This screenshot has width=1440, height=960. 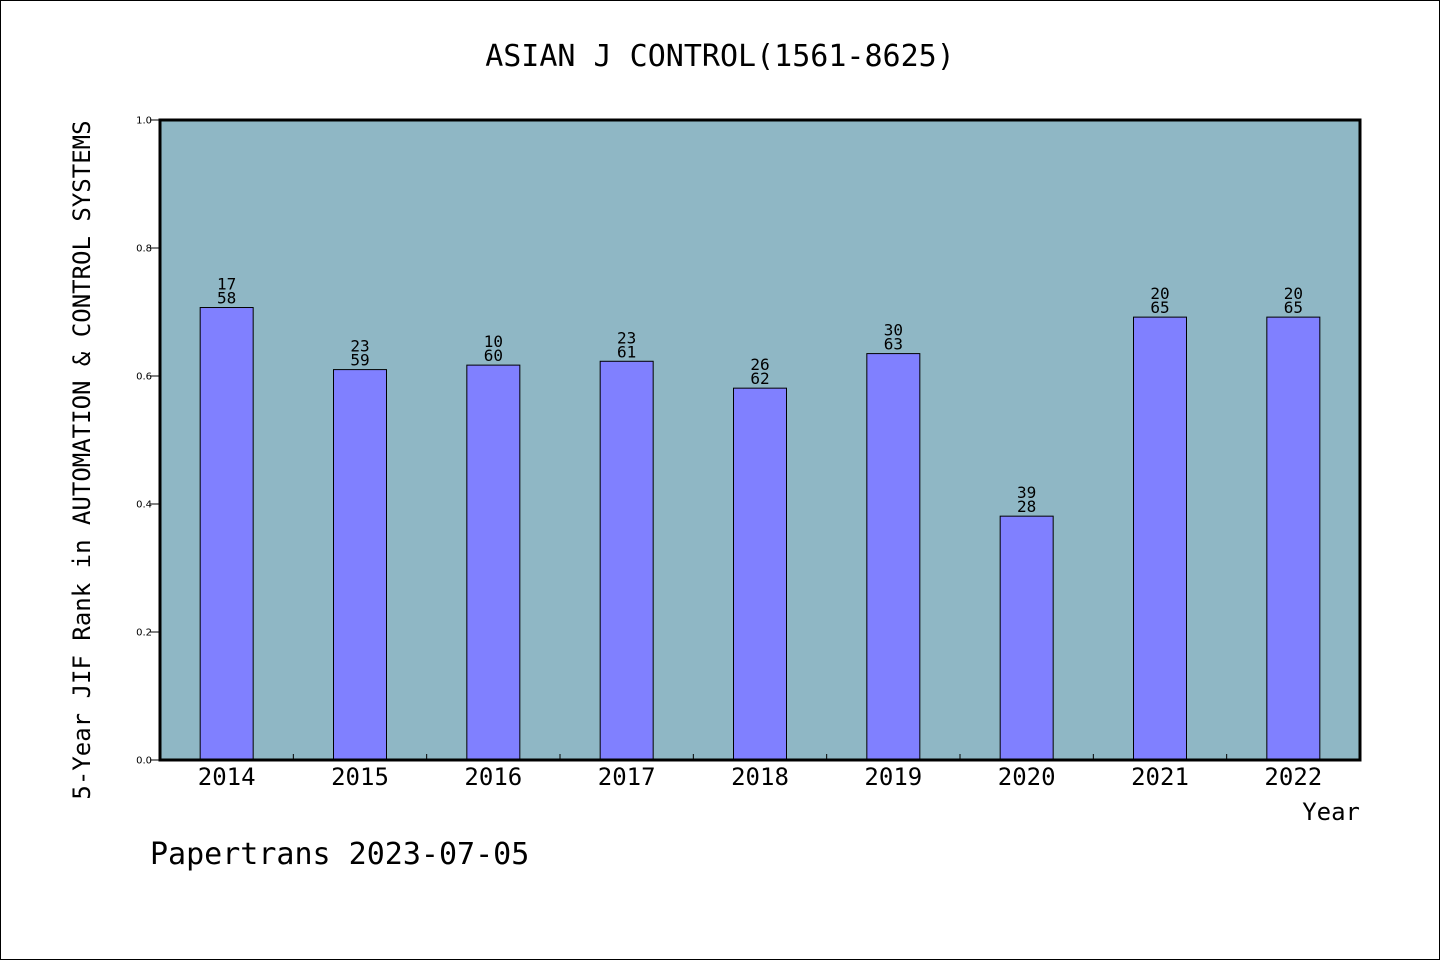 What do you see at coordinates (1293, 777) in the screenshot?
I see `x-tick-label-2022: 2022` at bounding box center [1293, 777].